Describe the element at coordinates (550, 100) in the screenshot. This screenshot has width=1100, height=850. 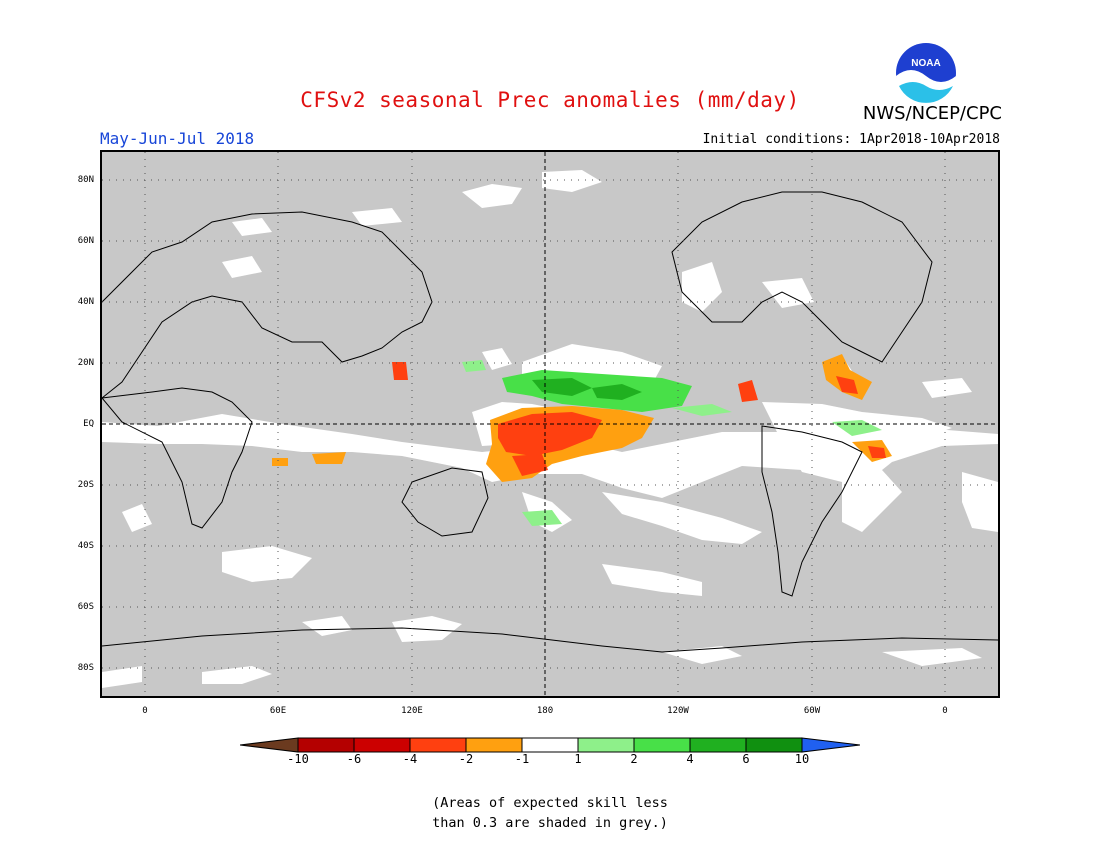
I see `map-title: CFSv2 seasonal Prec anomalies (mm/day)` at that location.